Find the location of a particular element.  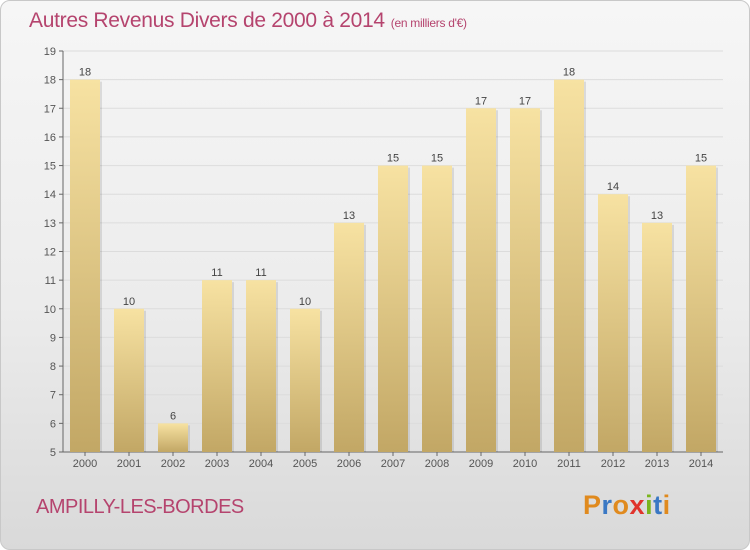

x-tick-label: 2001 is located at coordinates (129, 464).